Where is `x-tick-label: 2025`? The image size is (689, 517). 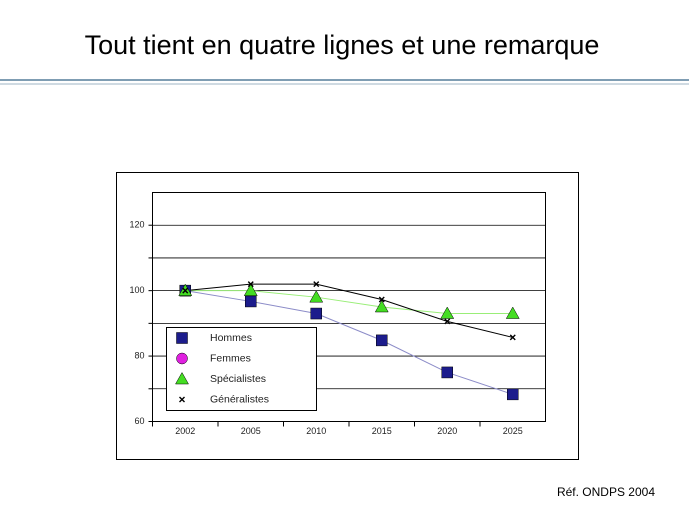
x-tick-label: 2025 is located at coordinates (513, 431).